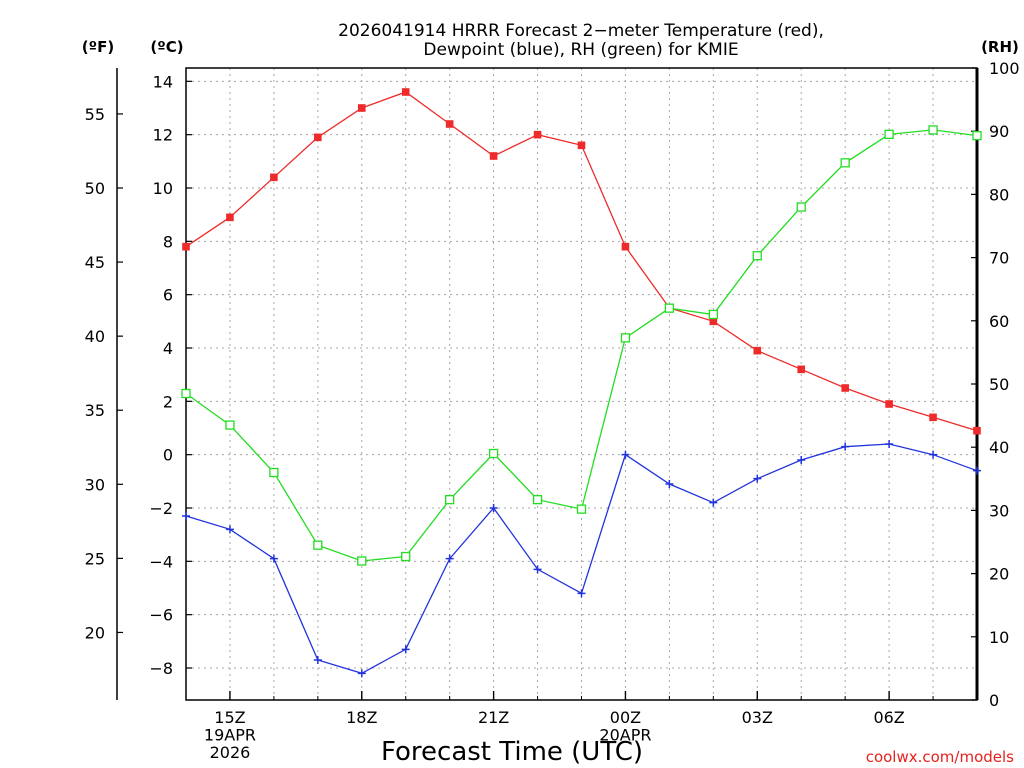  I want to click on fahrenheit-tick-label: 40, so click(95, 336).